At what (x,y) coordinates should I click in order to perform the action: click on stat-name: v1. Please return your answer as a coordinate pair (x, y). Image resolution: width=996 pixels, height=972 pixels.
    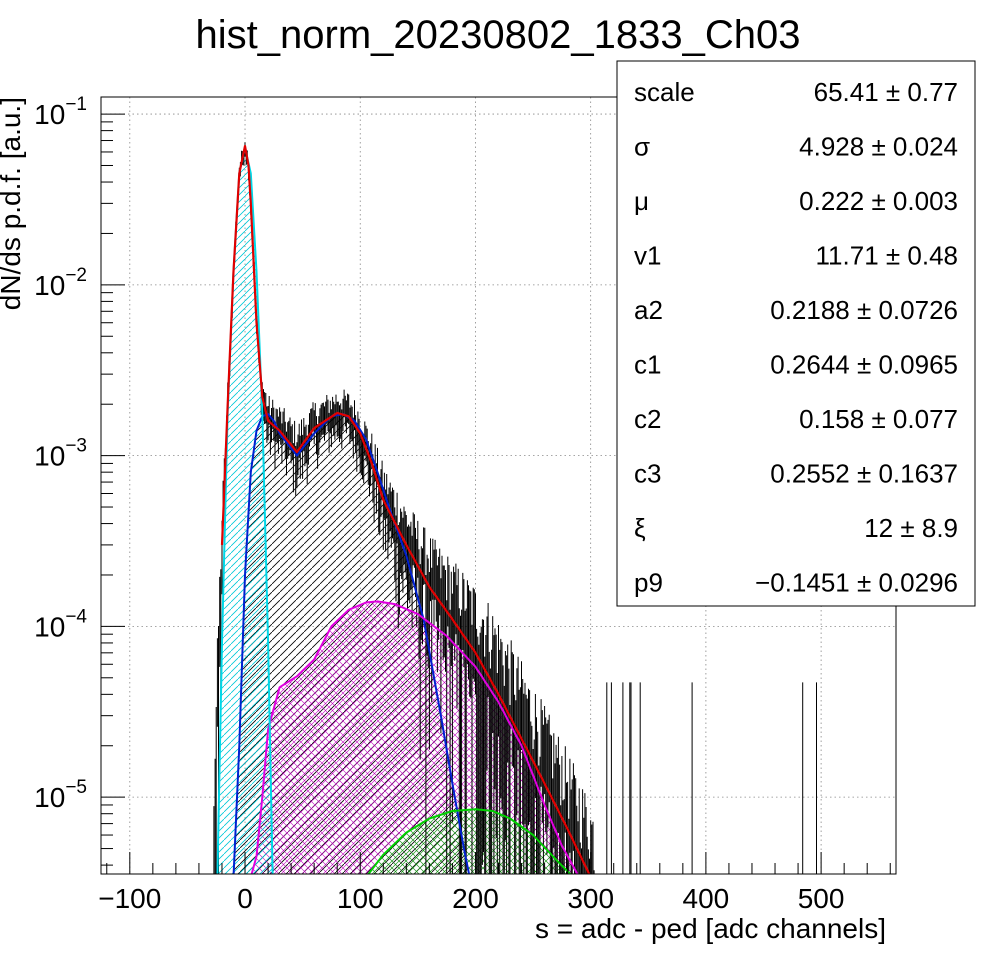
    Looking at the image, I should click on (647, 256).